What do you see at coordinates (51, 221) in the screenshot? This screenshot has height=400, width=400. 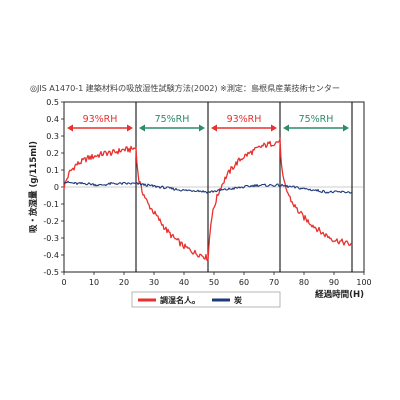 I see `y-tick-label-7: -0.2` at bounding box center [51, 221].